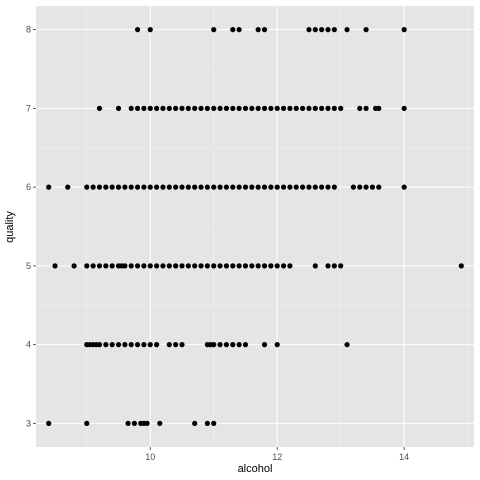 Image resolution: width=480 pixels, height=480 pixels. I want to click on x-tick-label: 10, so click(150, 457).